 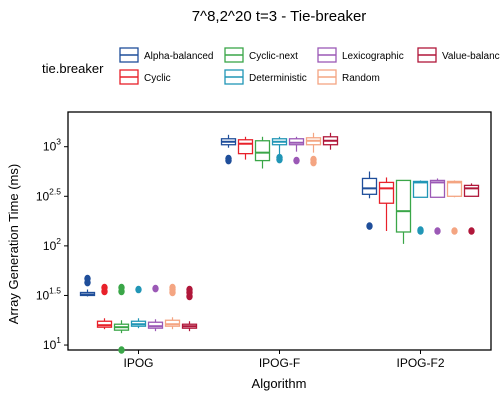 I want to click on legend-label: Value-balanced, so click(x=471, y=56).